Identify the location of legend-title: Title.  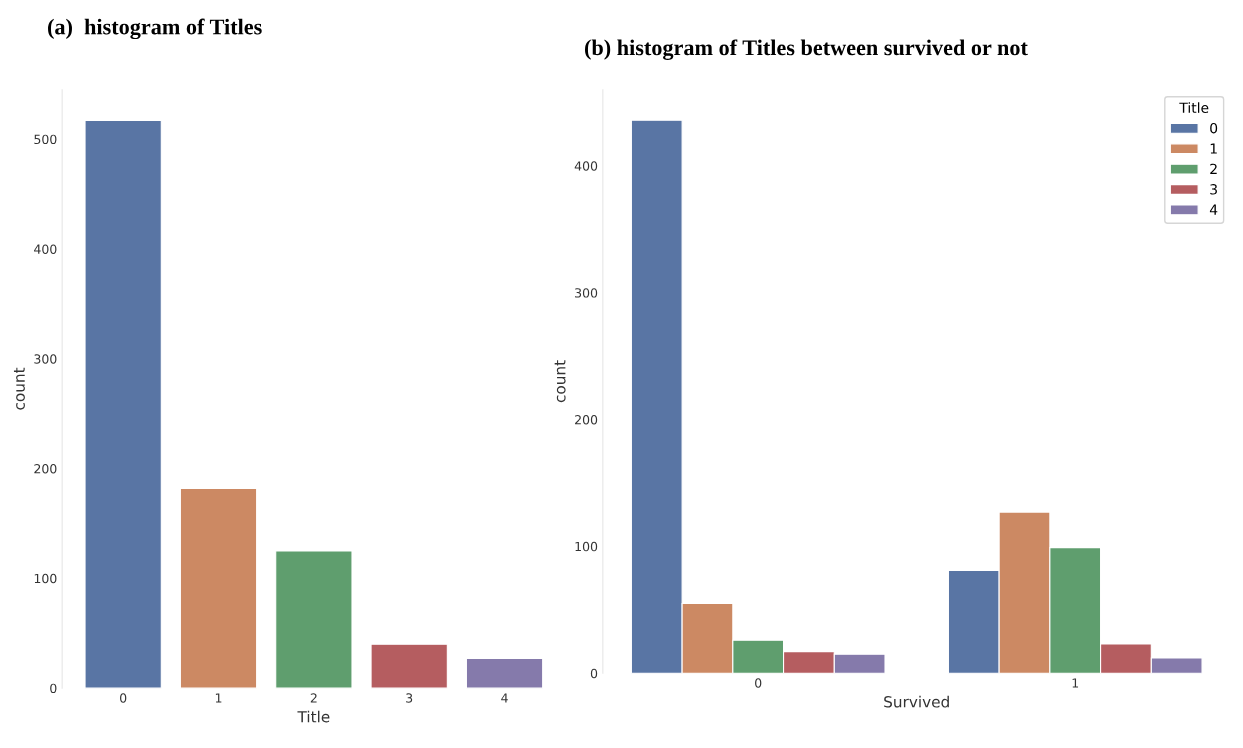
(1194, 108).